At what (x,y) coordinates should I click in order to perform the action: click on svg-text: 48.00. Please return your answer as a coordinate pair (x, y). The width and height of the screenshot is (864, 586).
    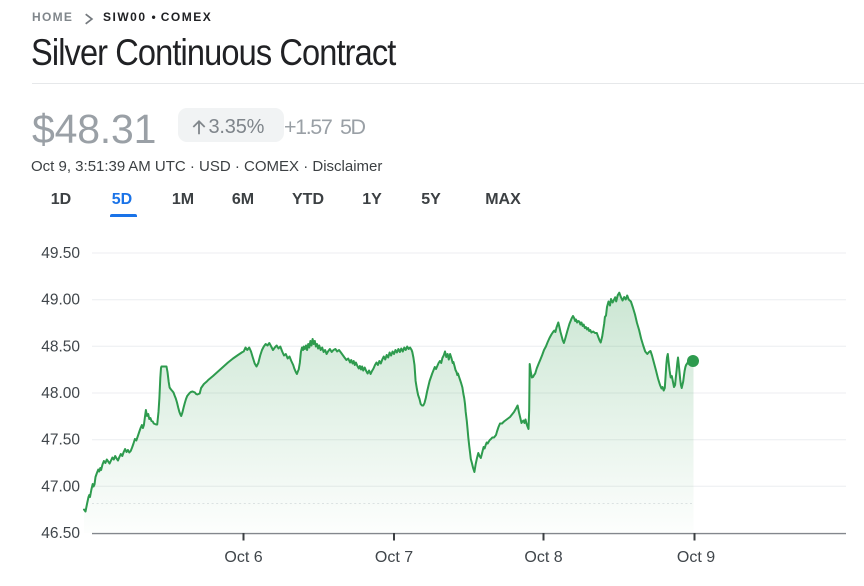
    Looking at the image, I should click on (60, 393).